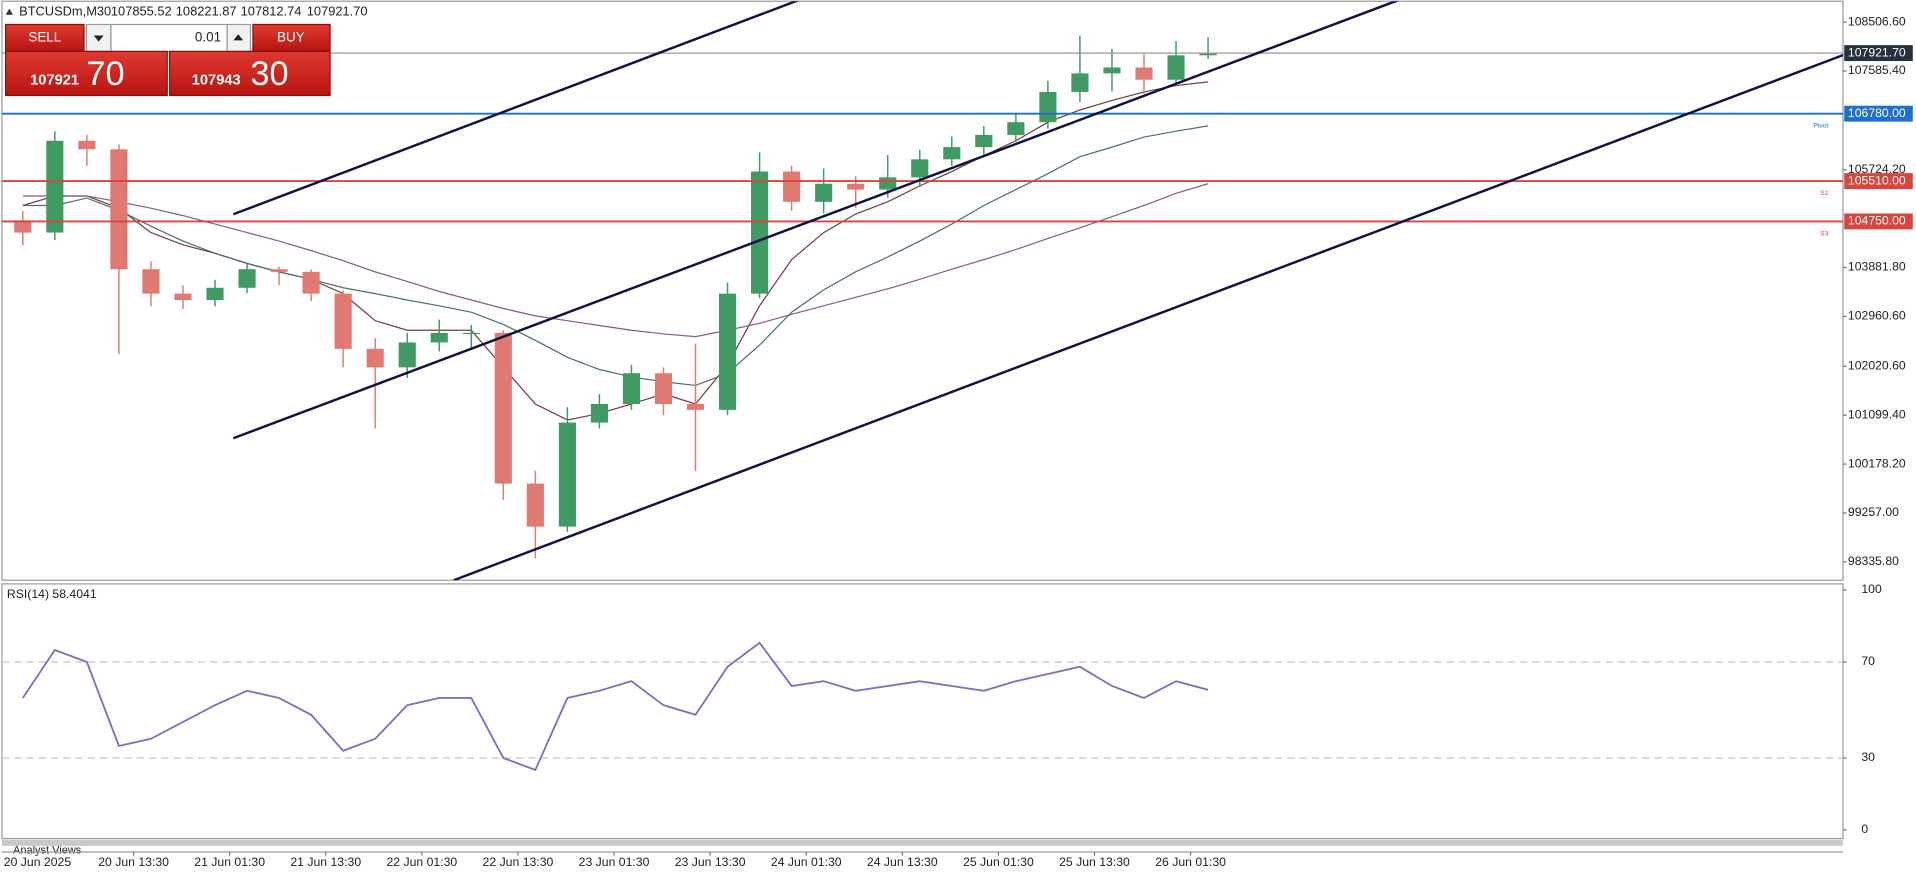 Image resolution: width=1916 pixels, height=874 pixels. I want to click on level-label: 104750.00, so click(1877, 221).